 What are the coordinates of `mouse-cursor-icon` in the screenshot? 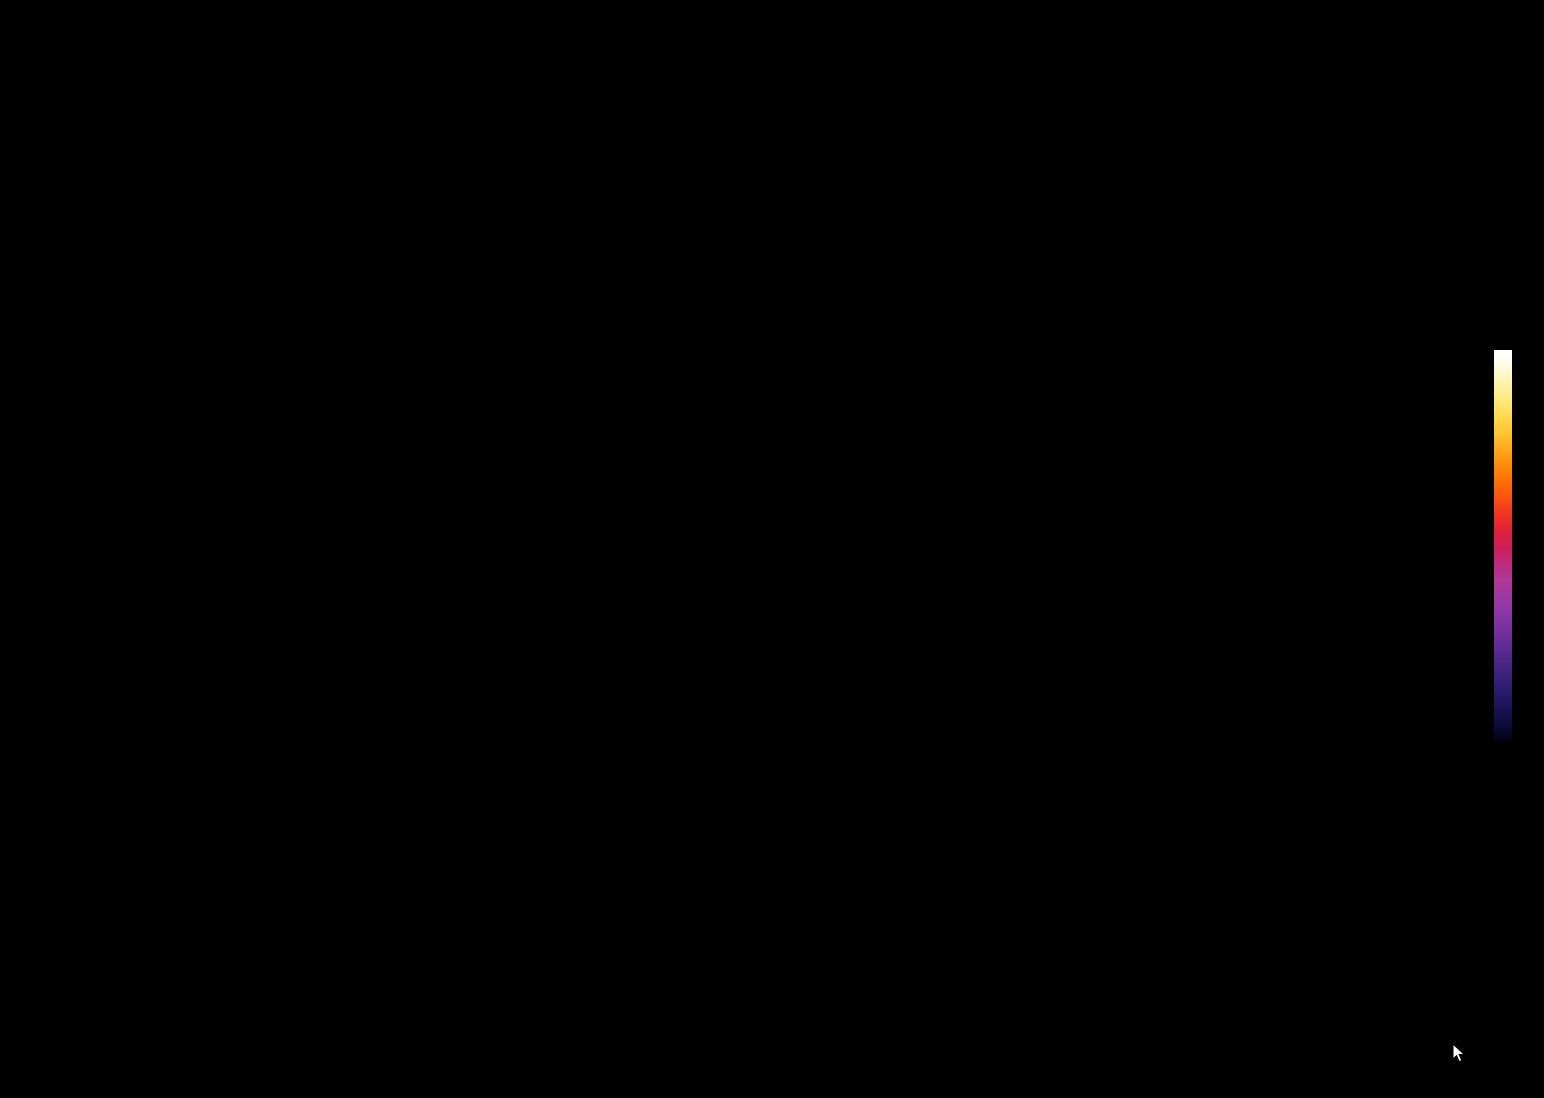 It's located at (1459, 1053).